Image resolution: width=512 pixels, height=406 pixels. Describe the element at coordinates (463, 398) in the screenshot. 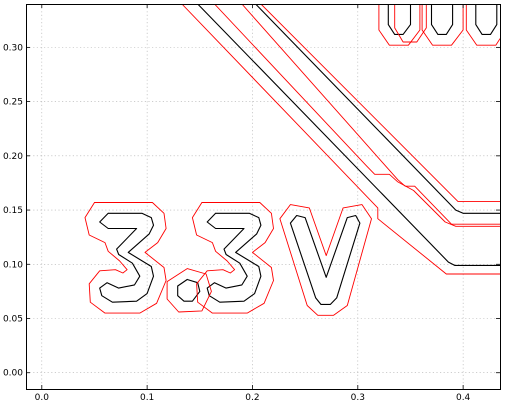

I see `x-tick-label: 0.4` at that location.